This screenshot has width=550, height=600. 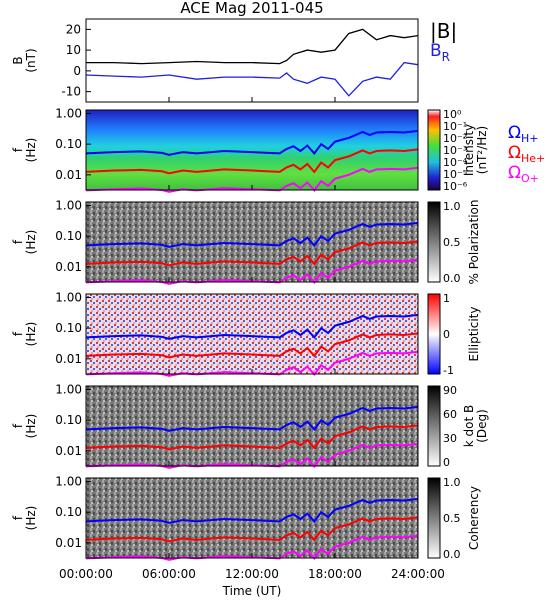 I want to click on colorbar-tick-label: 10⁻⁴, so click(x=455, y=162).